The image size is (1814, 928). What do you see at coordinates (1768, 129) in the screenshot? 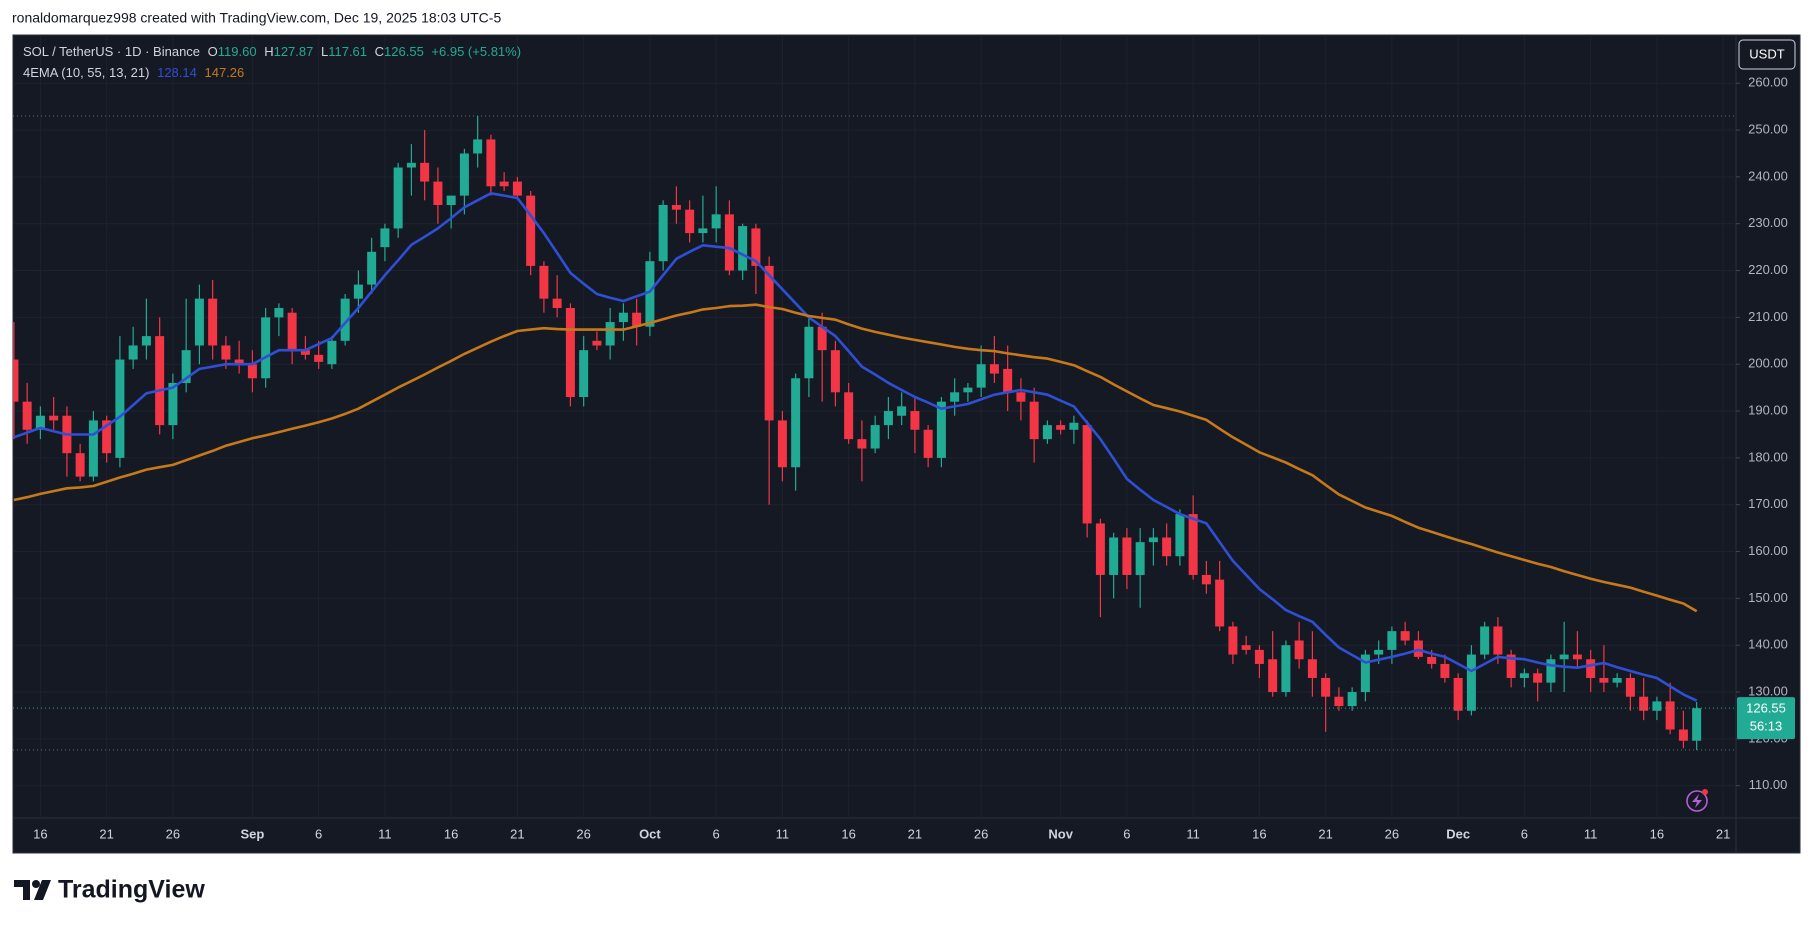
I see `y-tick-label: 250.00` at bounding box center [1768, 129].